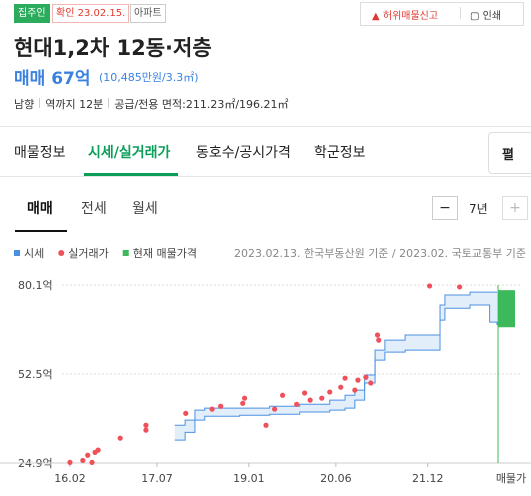  I want to click on legend-text: 실거래가, so click(88, 253).